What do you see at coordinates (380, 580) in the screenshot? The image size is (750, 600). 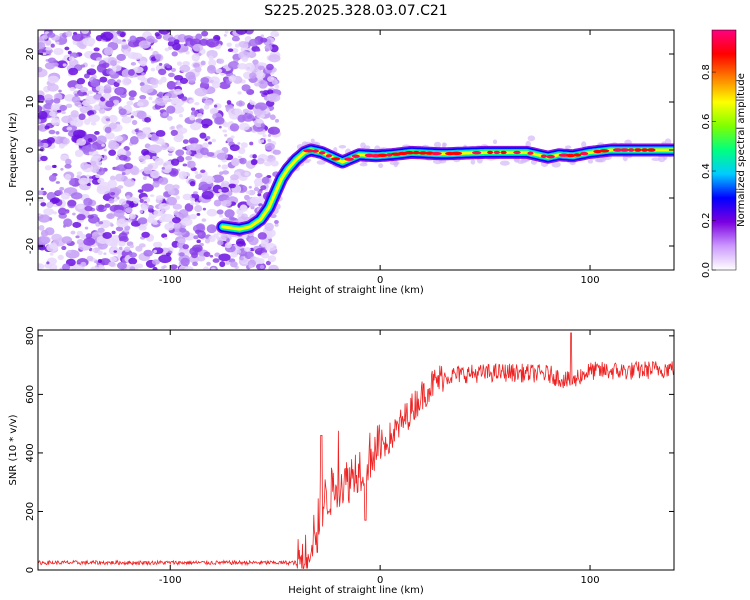 I see `snr-x-tick-label: 0` at bounding box center [380, 580].